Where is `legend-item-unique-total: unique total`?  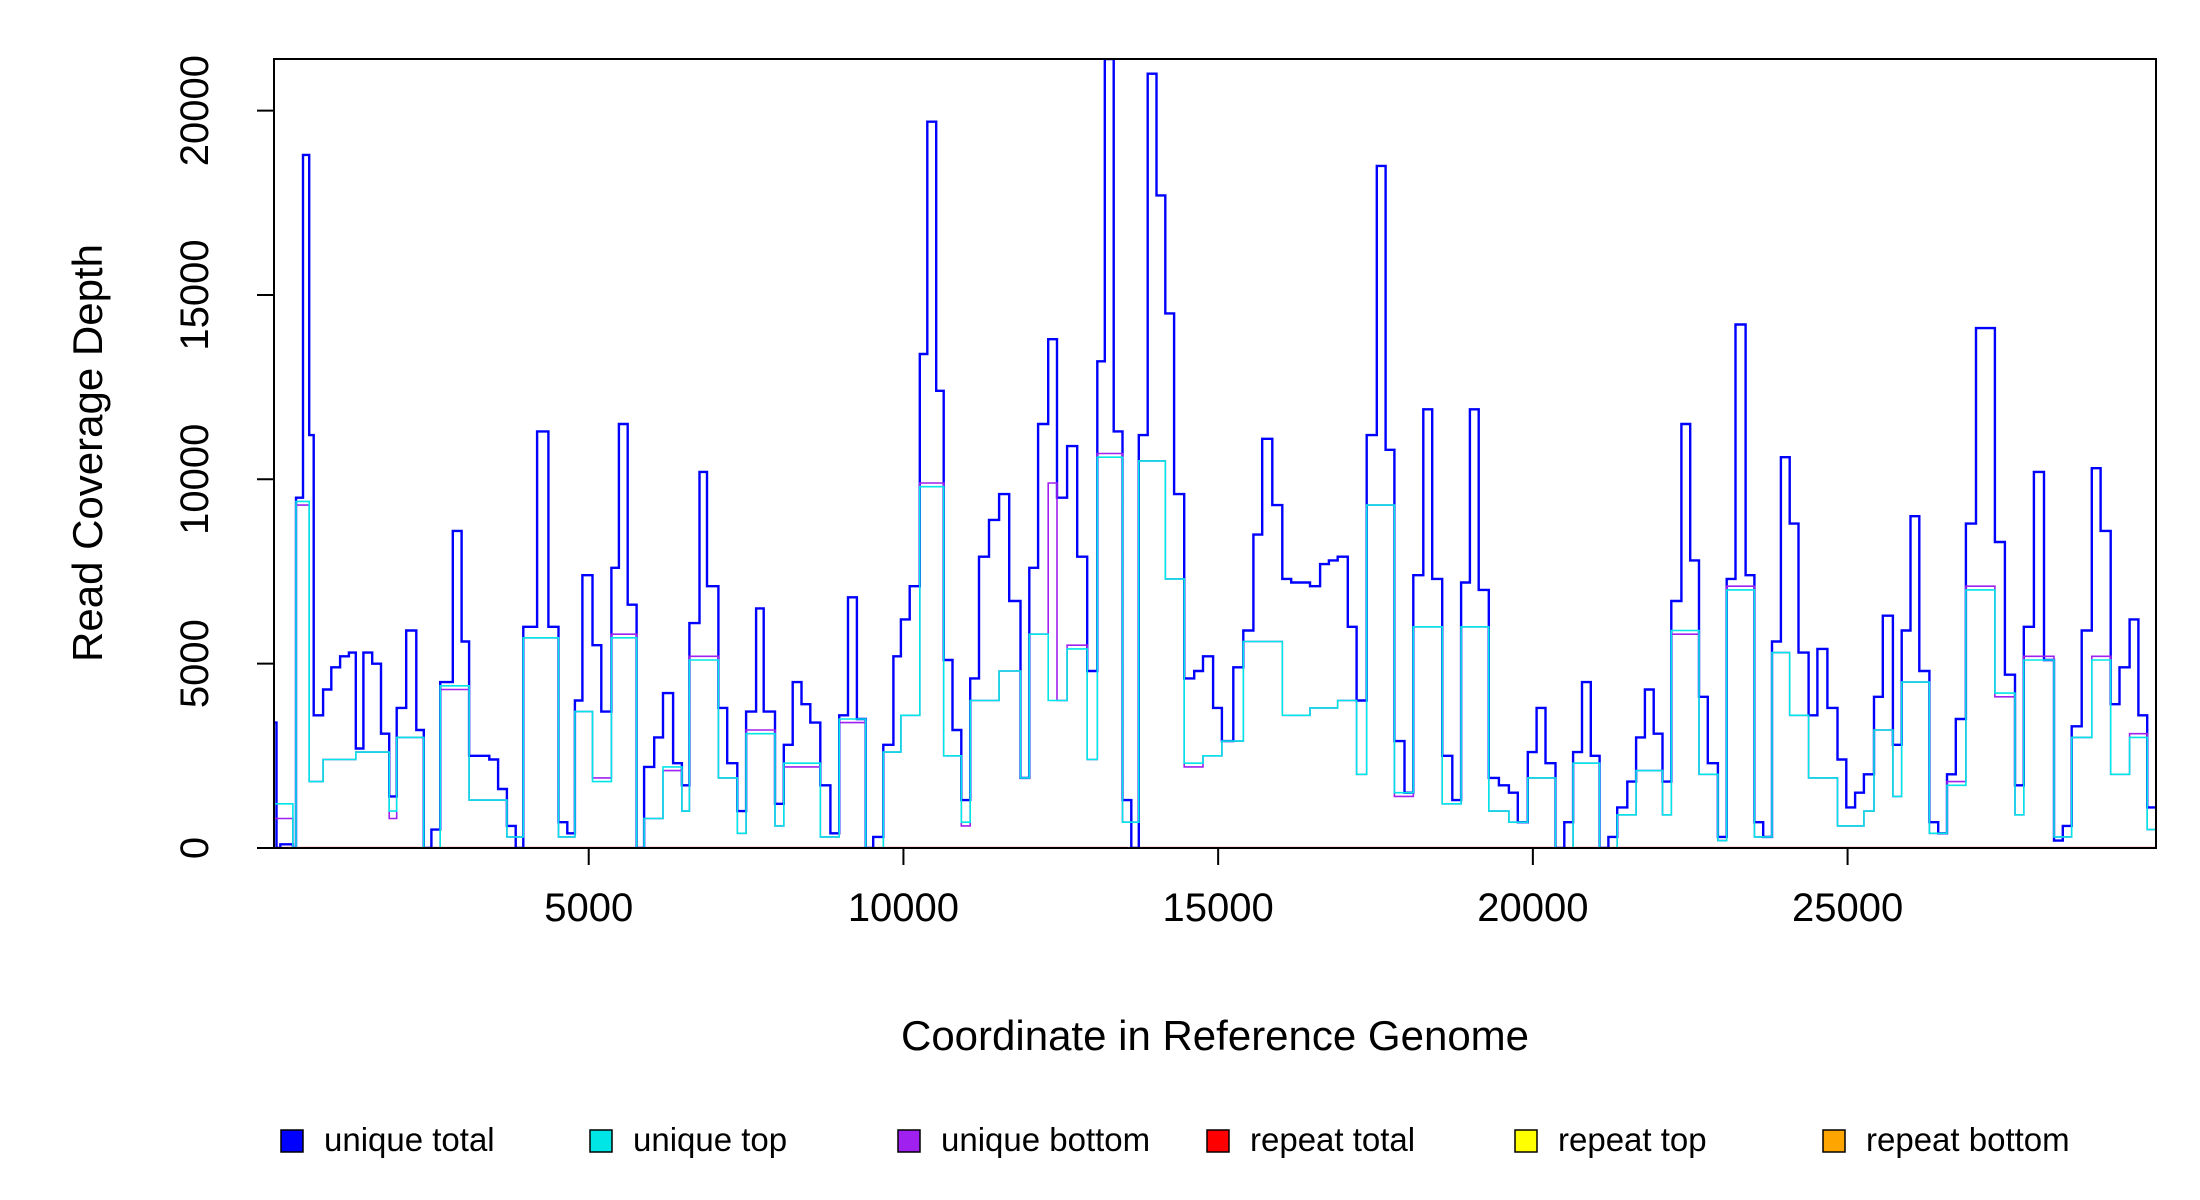 legend-item-unique-total: unique total is located at coordinates (387, 1139).